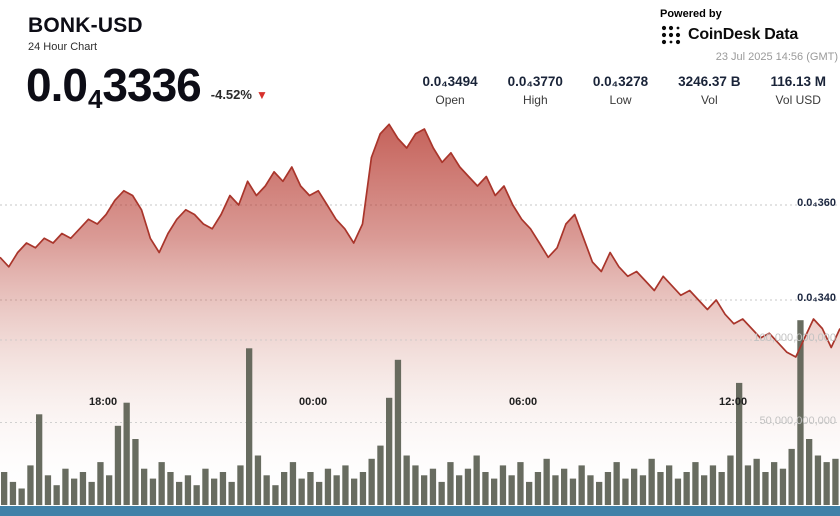  What do you see at coordinates (450, 81) in the screenshot?
I see `open-value: 0.0₄3494` at bounding box center [450, 81].